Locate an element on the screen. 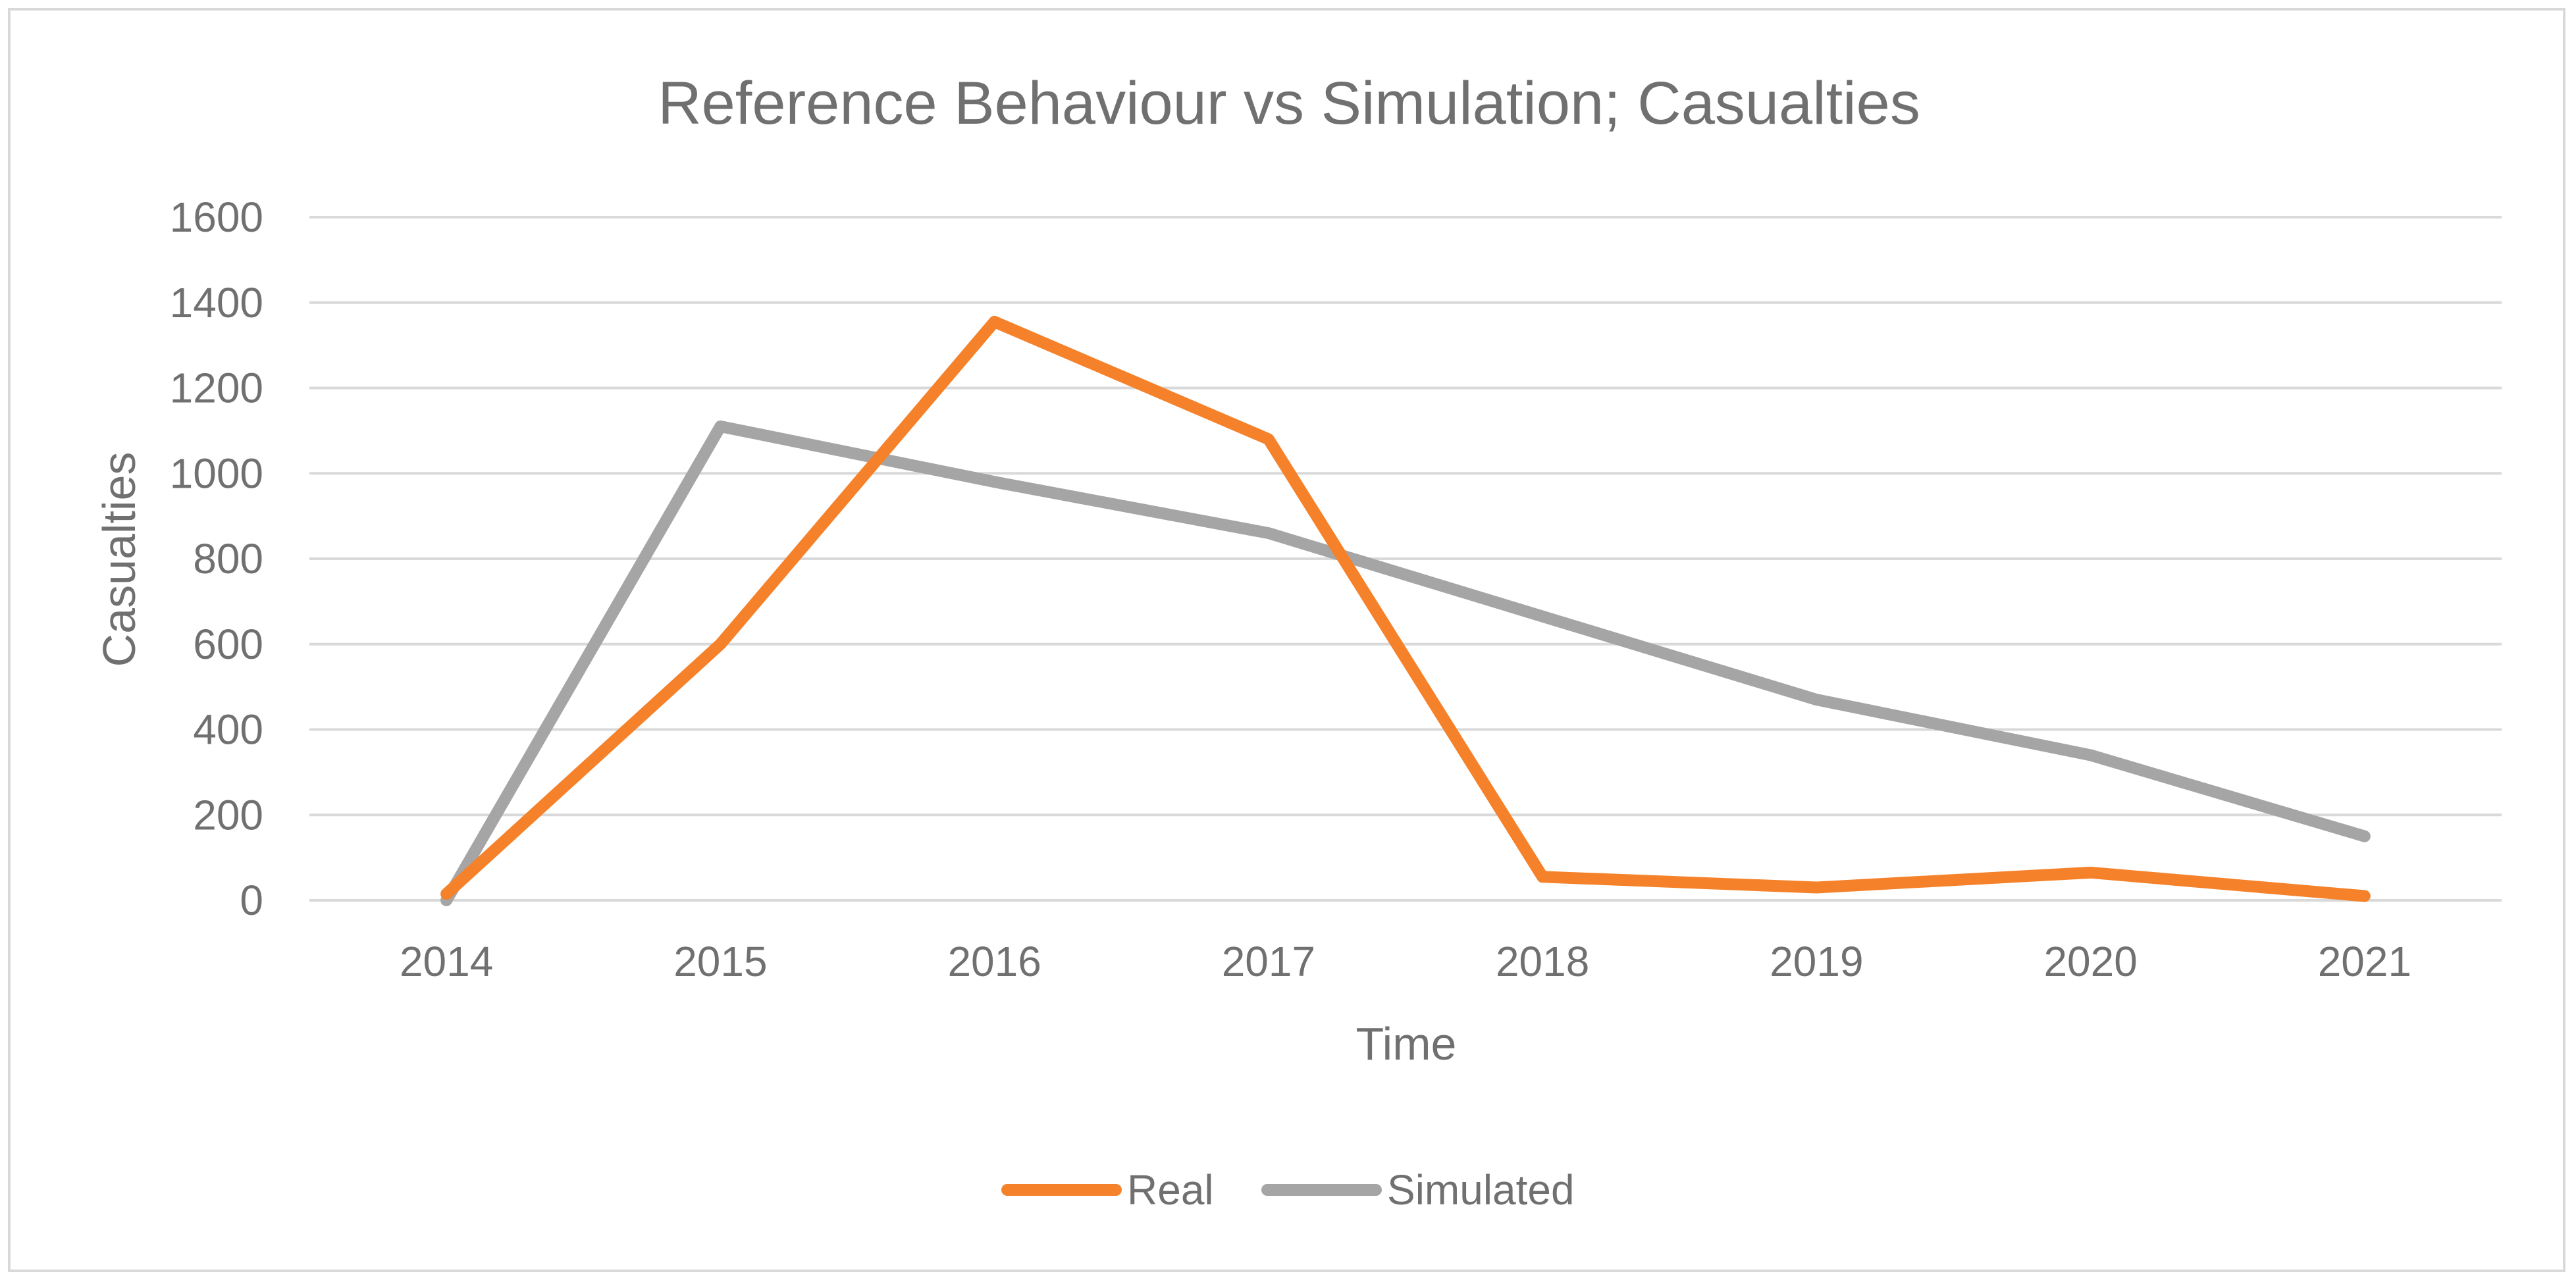 This screenshot has height=1284, width=2576. x-axis-ticks: 2014 2015 2016 2017 2018 2019 2020 2021 is located at coordinates (1405, 961).